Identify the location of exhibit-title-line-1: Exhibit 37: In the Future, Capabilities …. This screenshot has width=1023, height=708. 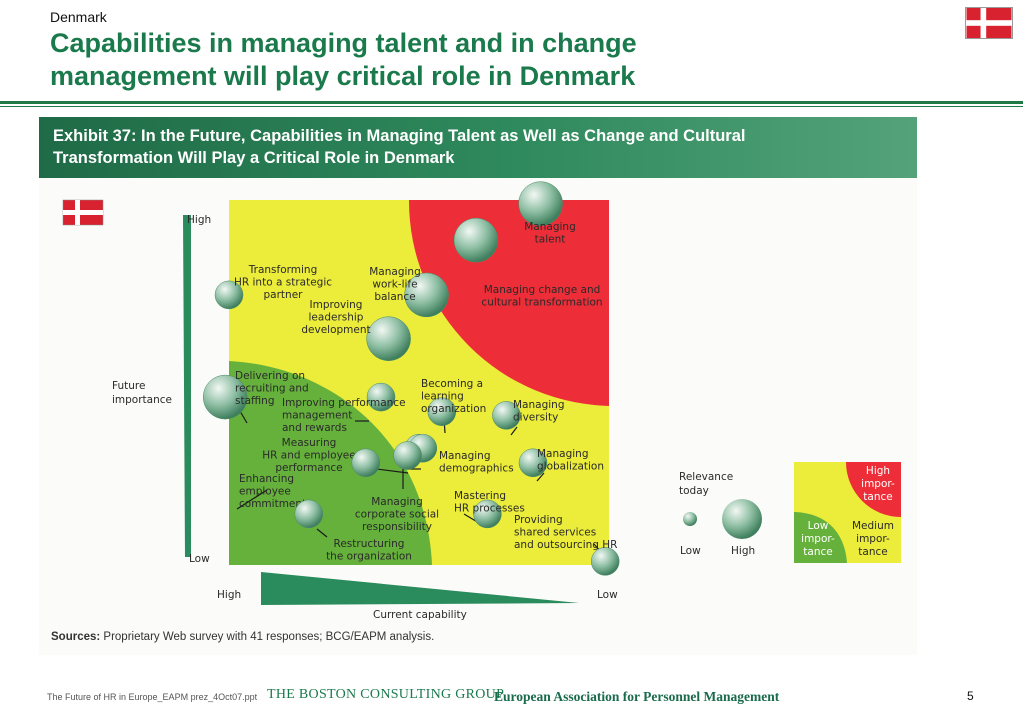
(399, 136).